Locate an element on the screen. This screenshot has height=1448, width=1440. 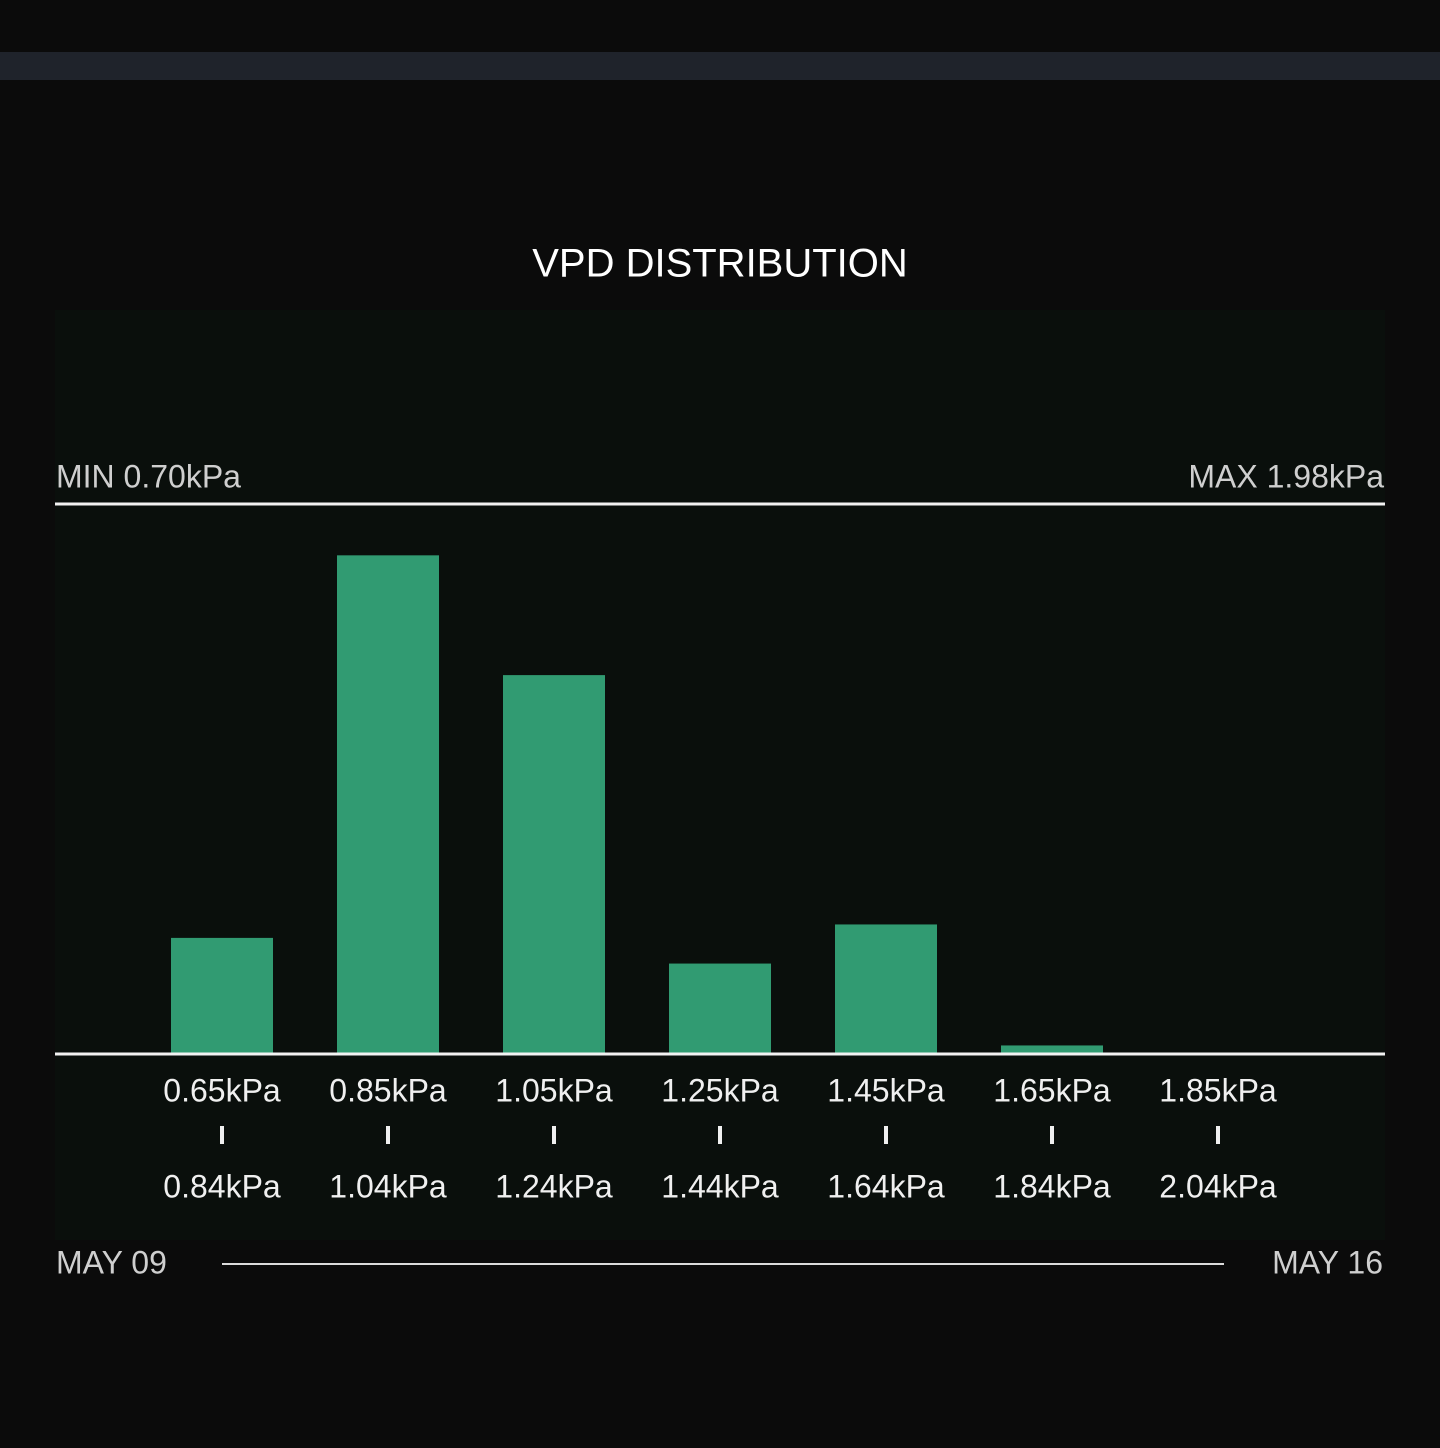
max-label: MAX 1.98kPa is located at coordinates (1286, 476).